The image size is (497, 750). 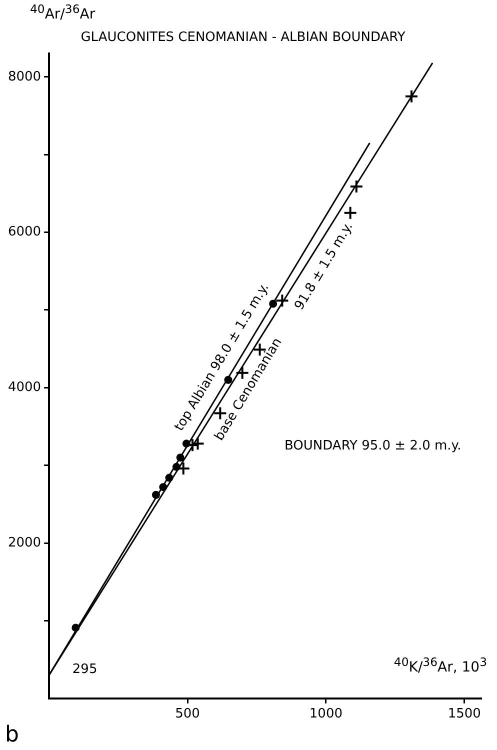 I want to click on y-axis-title: $^{40}$Ar/$^{36}$Ar, so click(x=63, y=12).